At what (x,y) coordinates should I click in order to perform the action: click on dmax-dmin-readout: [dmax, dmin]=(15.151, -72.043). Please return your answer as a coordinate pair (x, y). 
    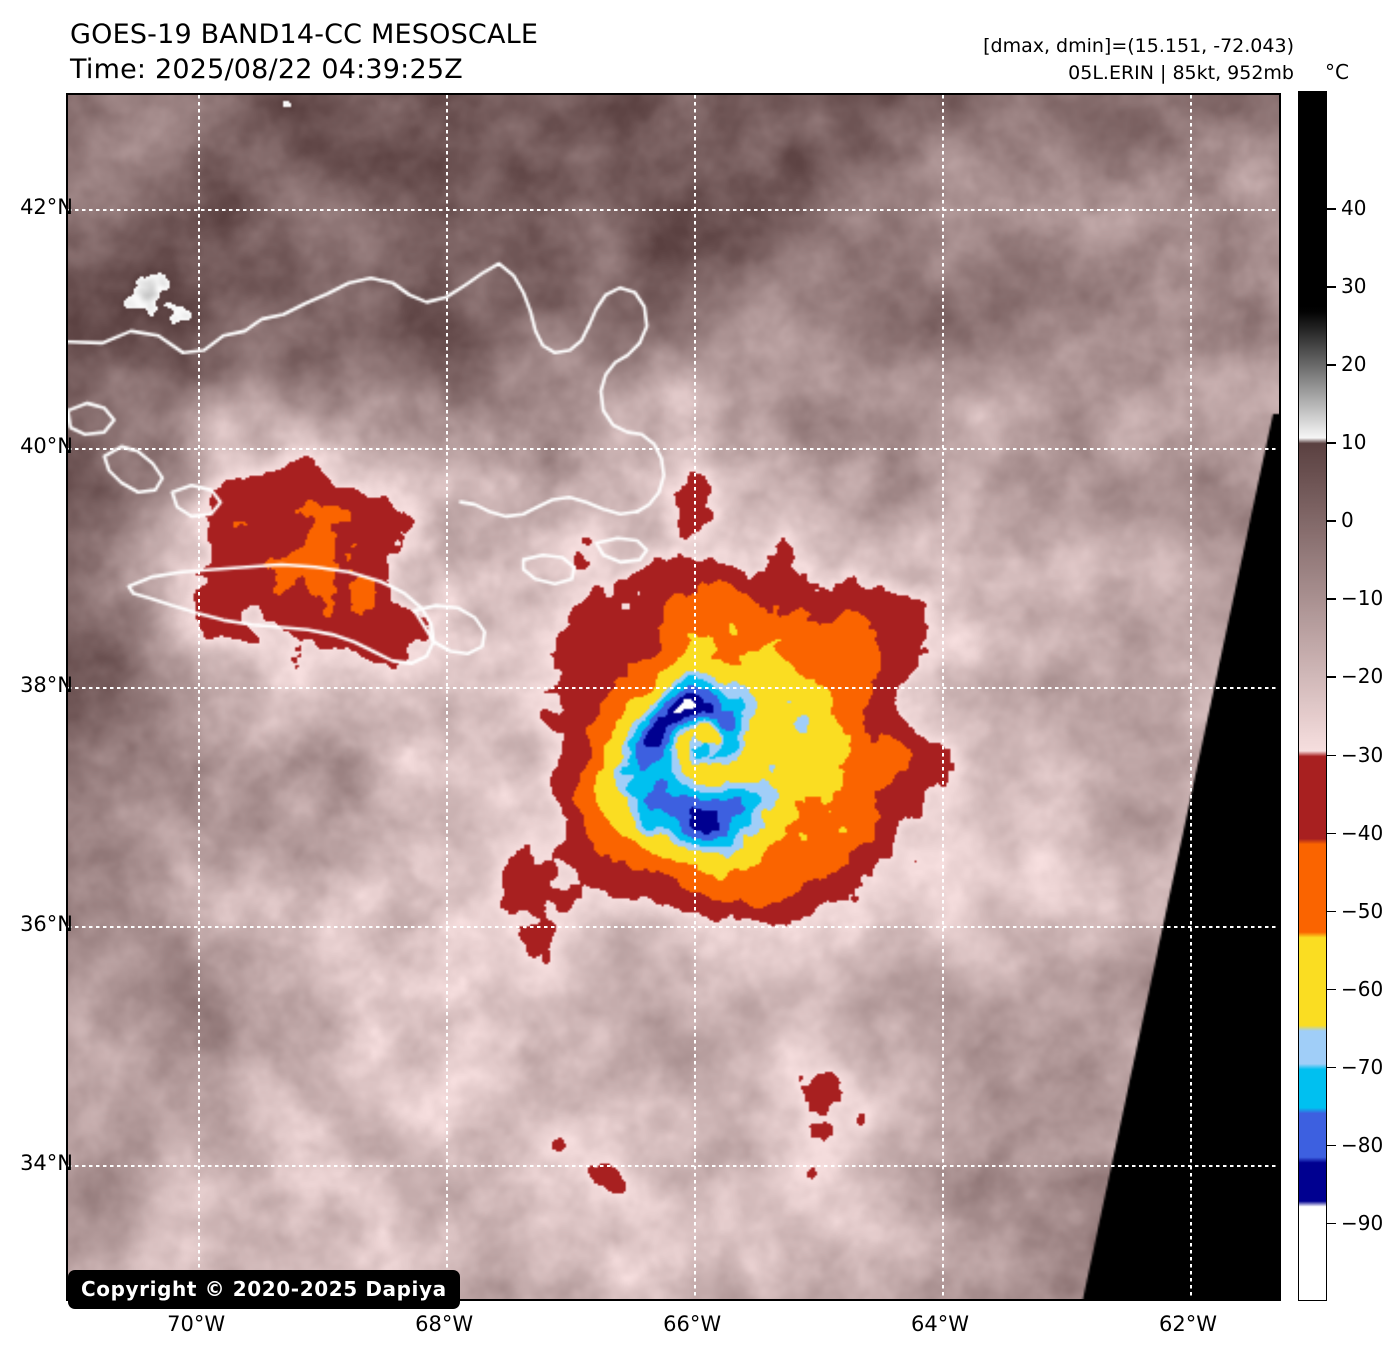
    Looking at the image, I should click on (1138, 46).